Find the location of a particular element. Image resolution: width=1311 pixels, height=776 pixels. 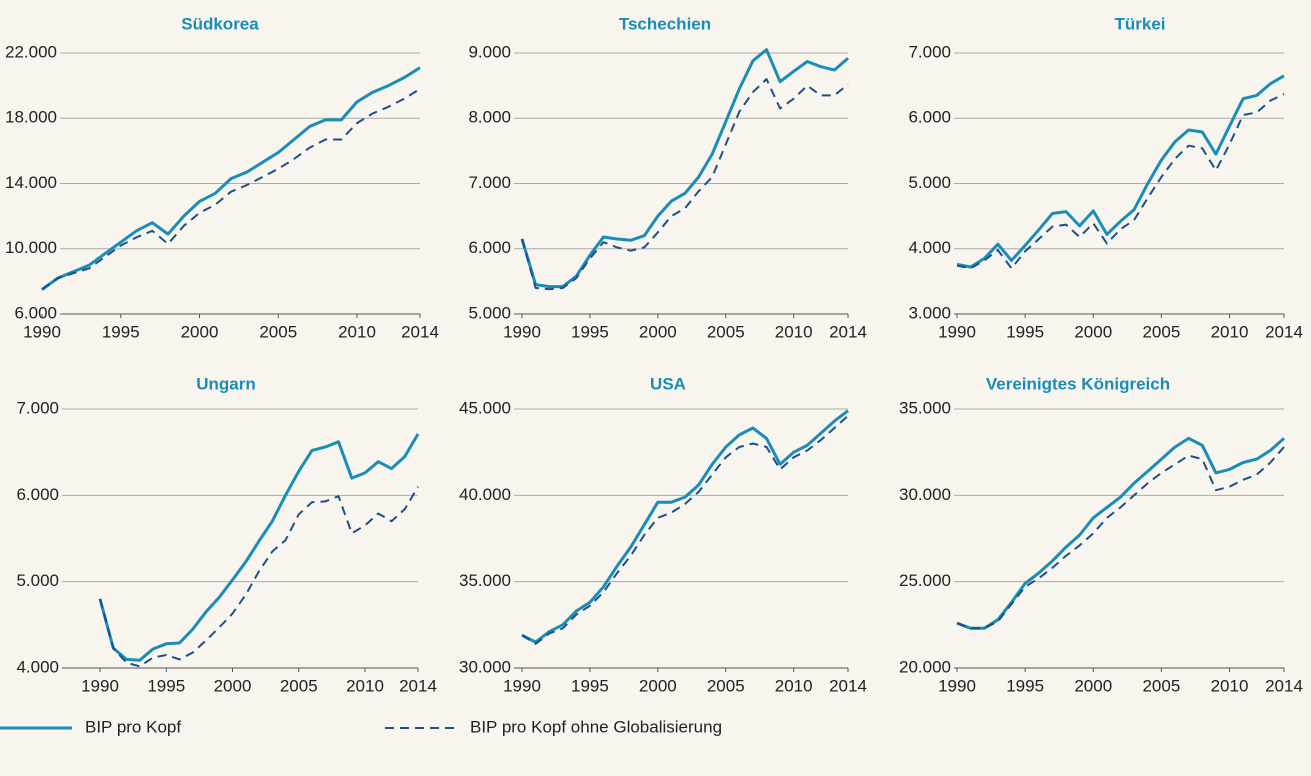

y-tick-label: 45.000 is located at coordinates (485, 407).